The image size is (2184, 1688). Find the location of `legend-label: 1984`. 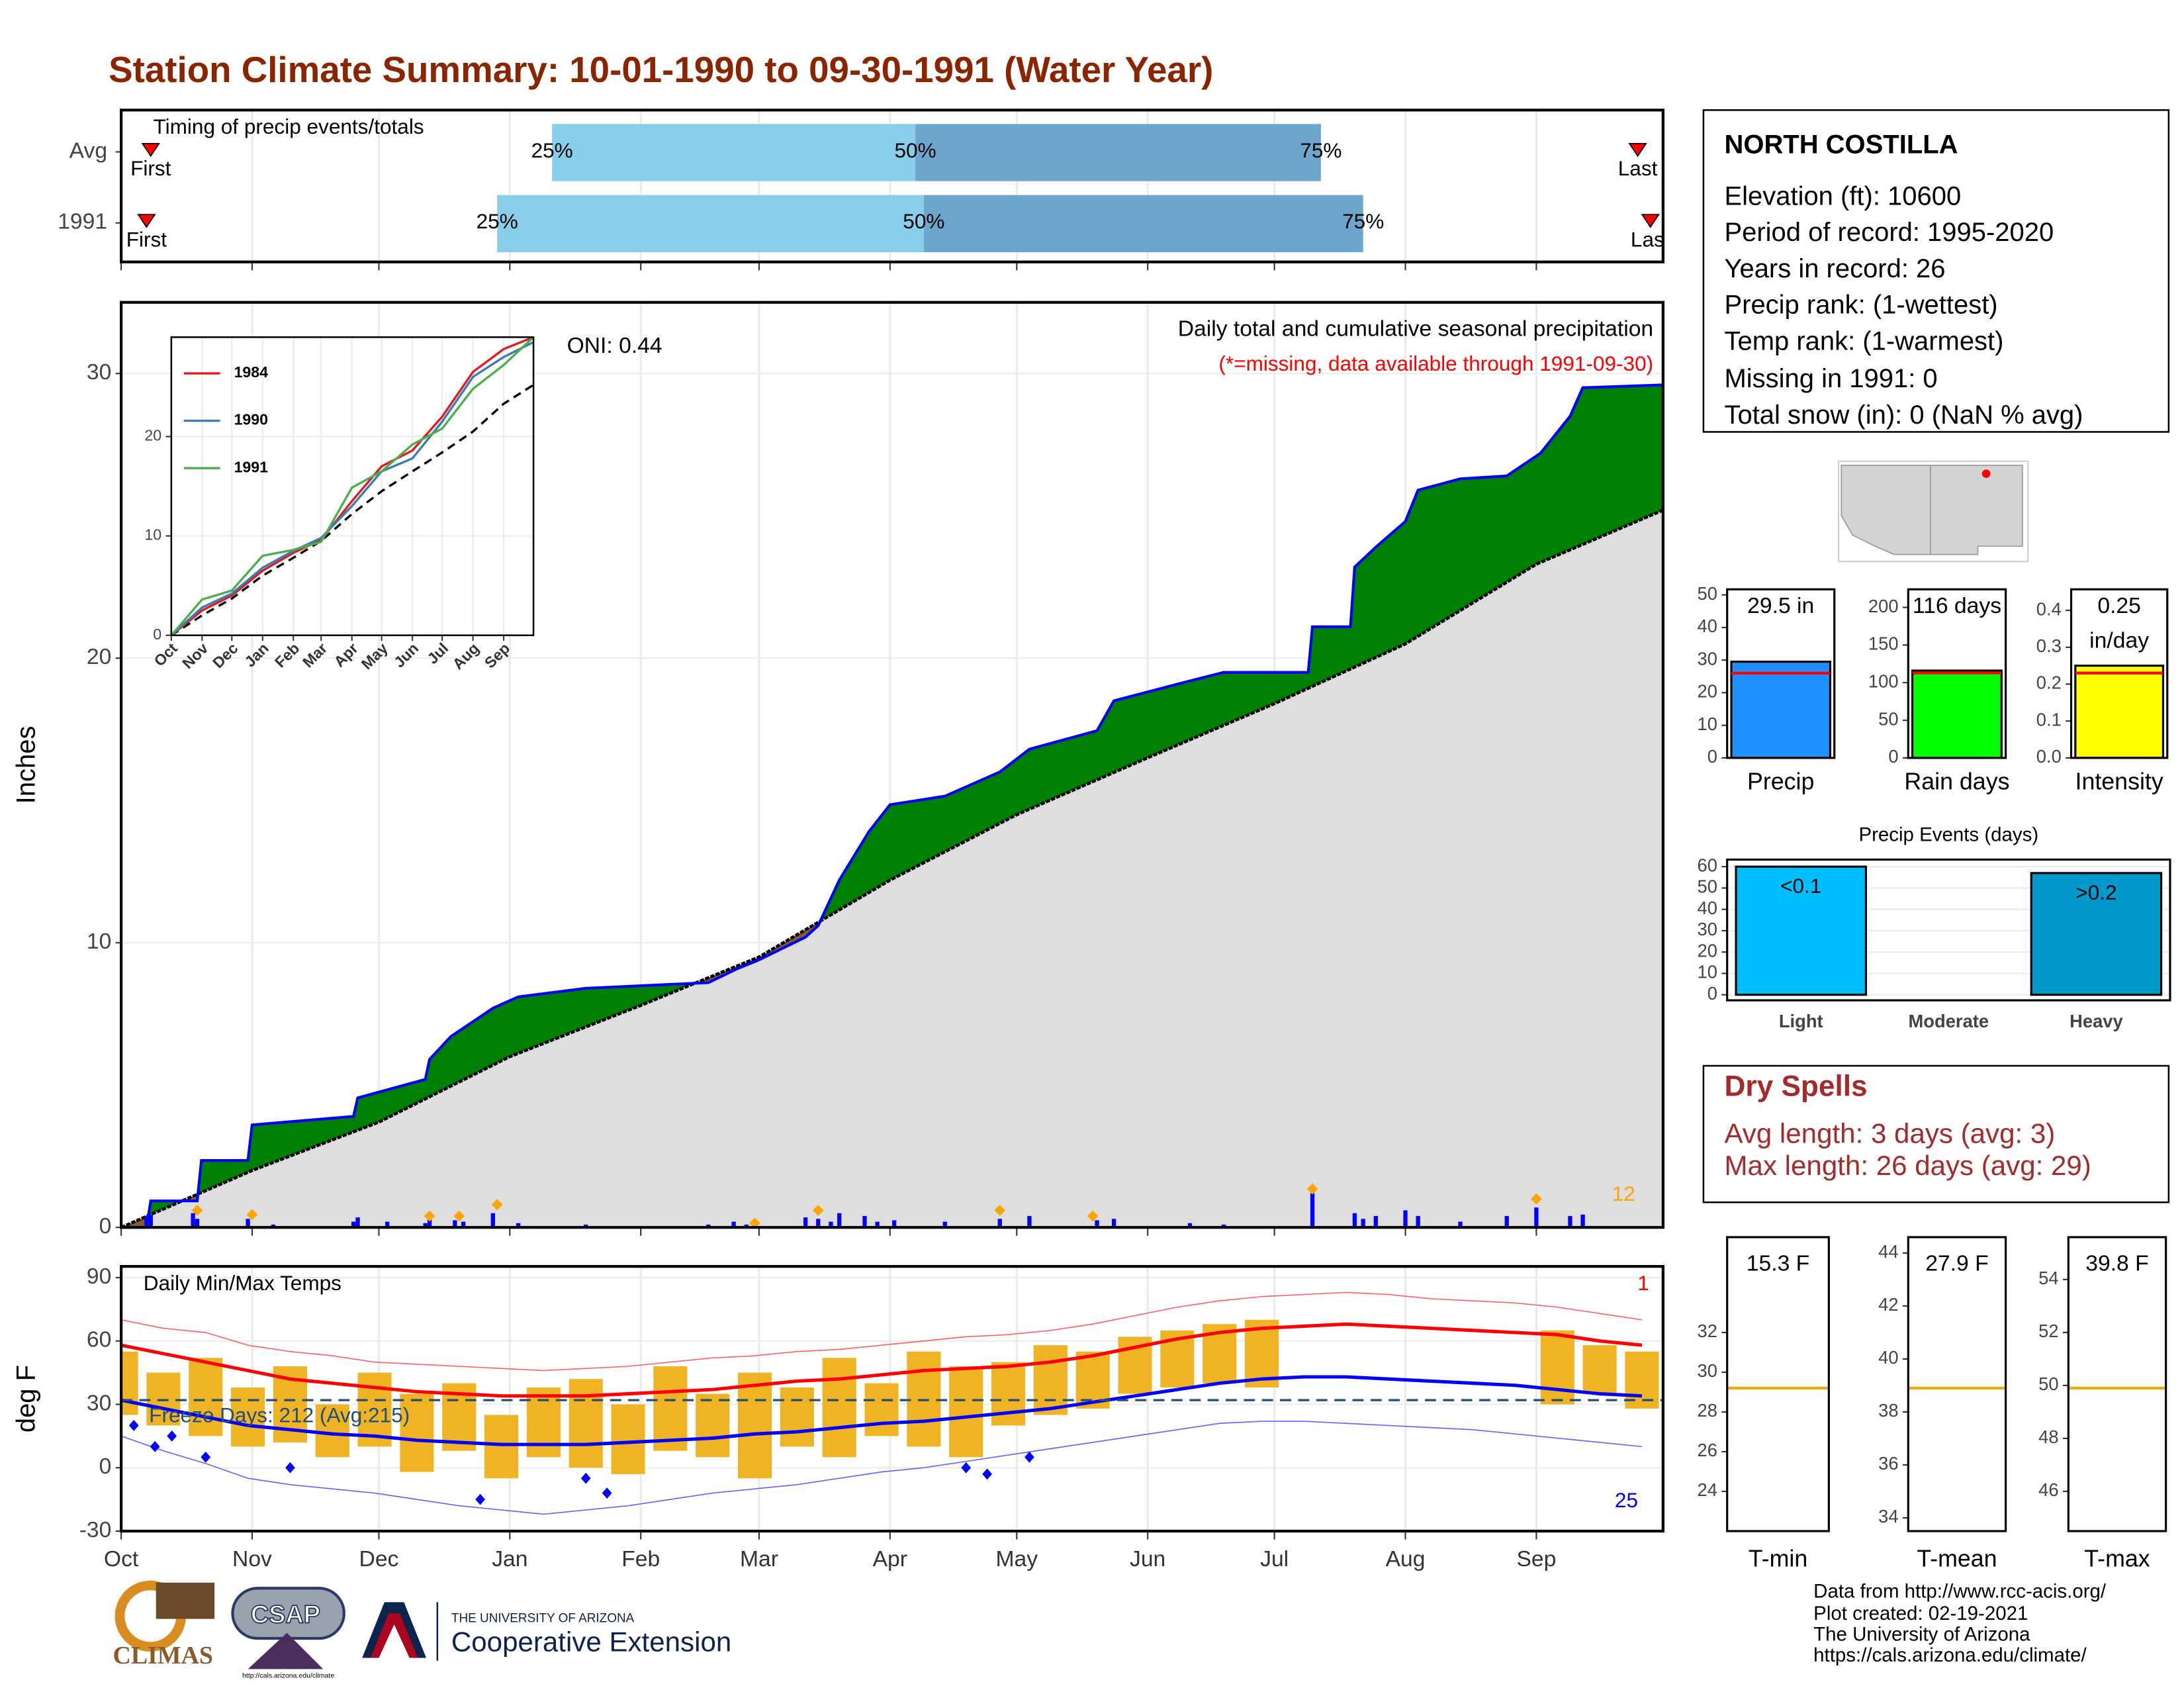

legend-label: 1984 is located at coordinates (251, 372).